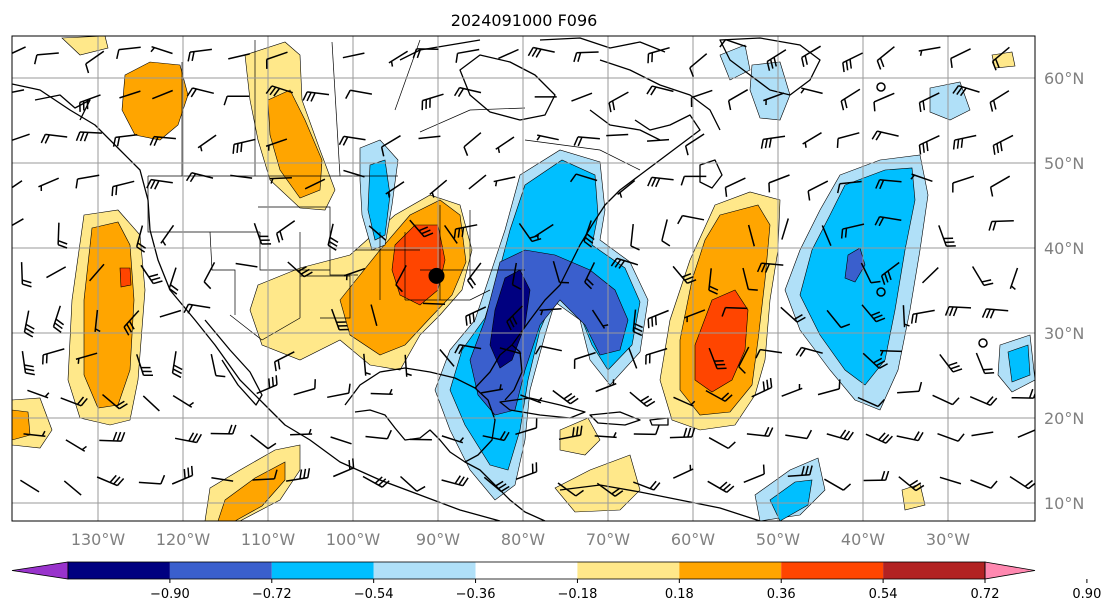  I want to click on colorbar-segment, so click(628, 570).